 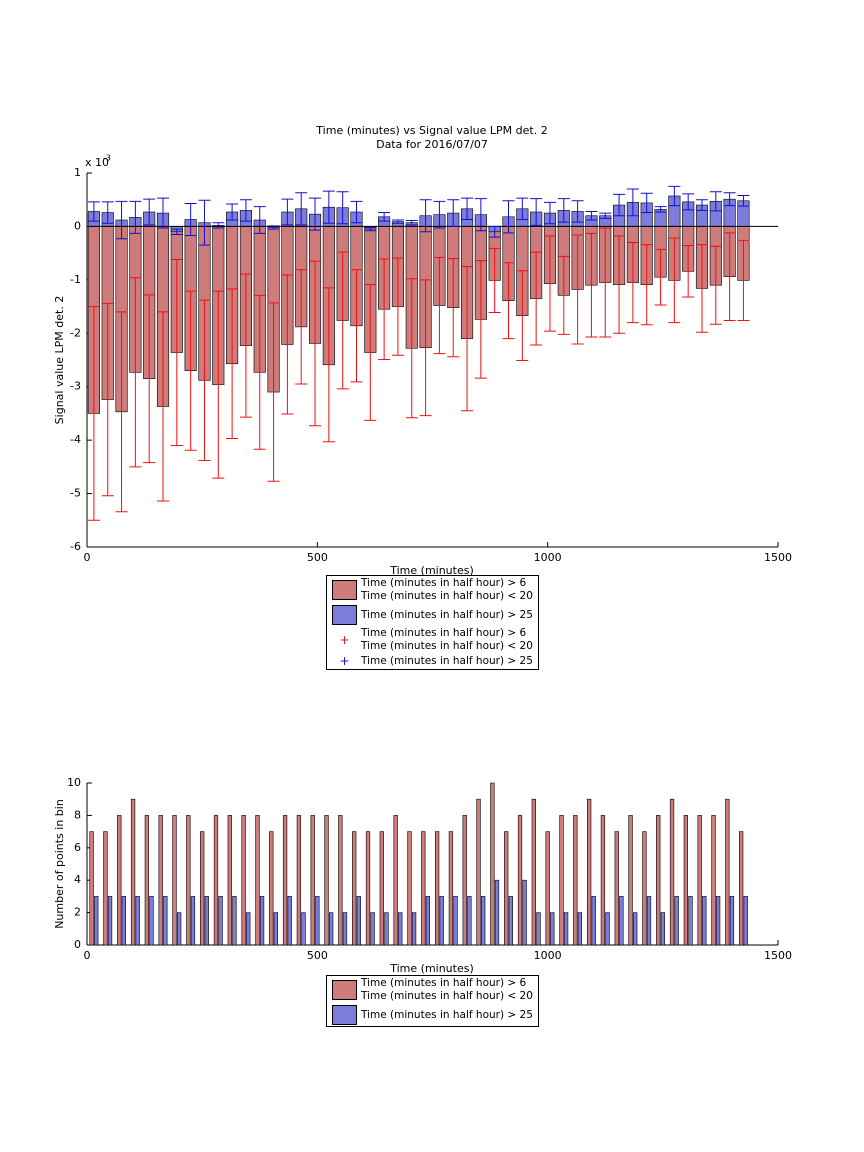 I want to click on y-multiplier: x 10, so click(x=97, y=162).